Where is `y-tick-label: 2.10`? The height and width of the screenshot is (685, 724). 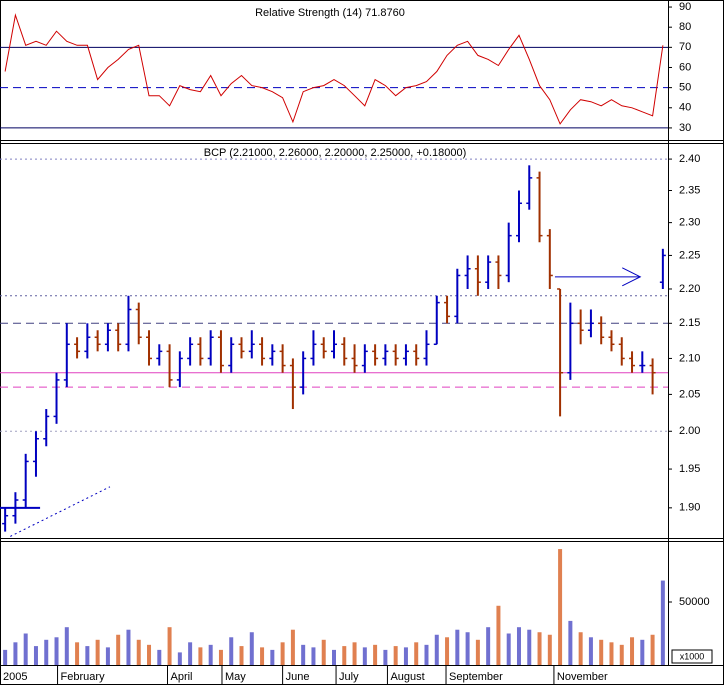
y-tick-label: 2.10 is located at coordinates (689, 358).